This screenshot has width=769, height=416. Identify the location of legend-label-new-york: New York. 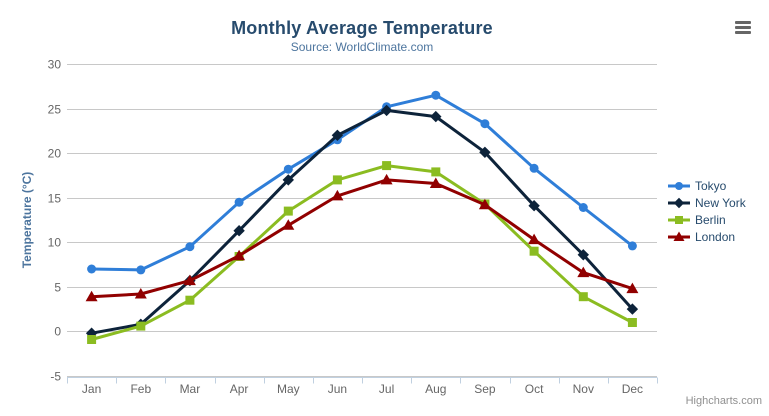
(720, 202).